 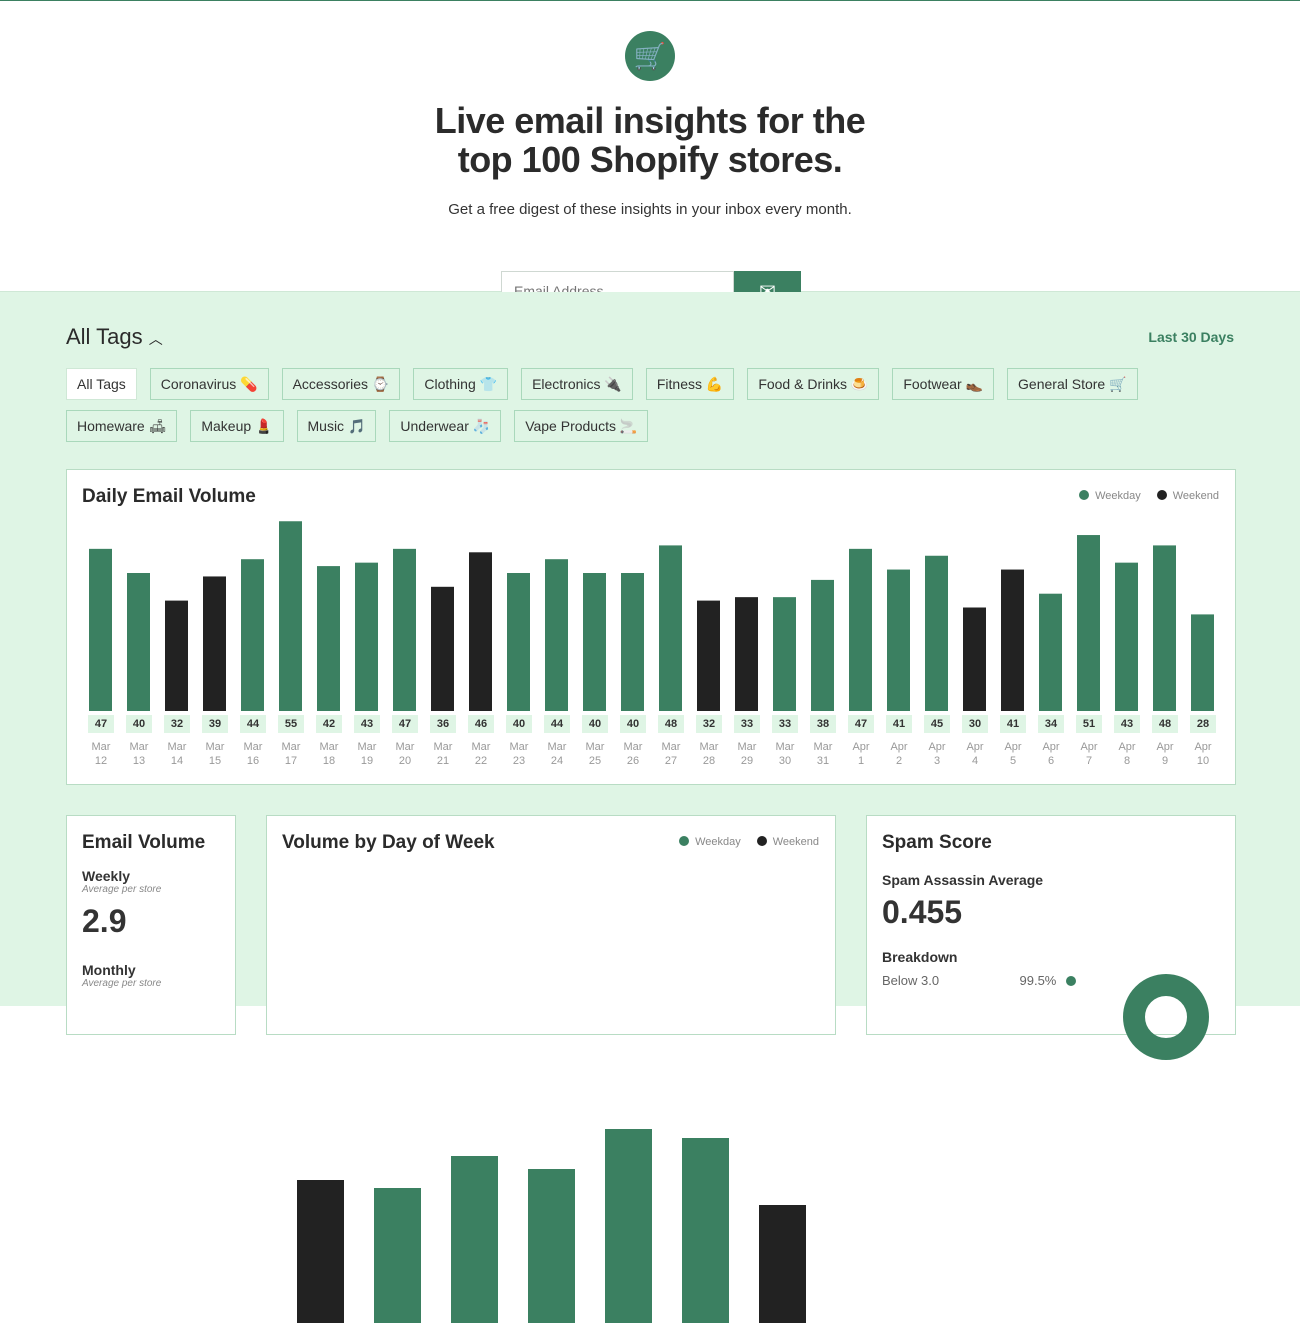 I want to click on day: 21, so click(x=443, y=761).